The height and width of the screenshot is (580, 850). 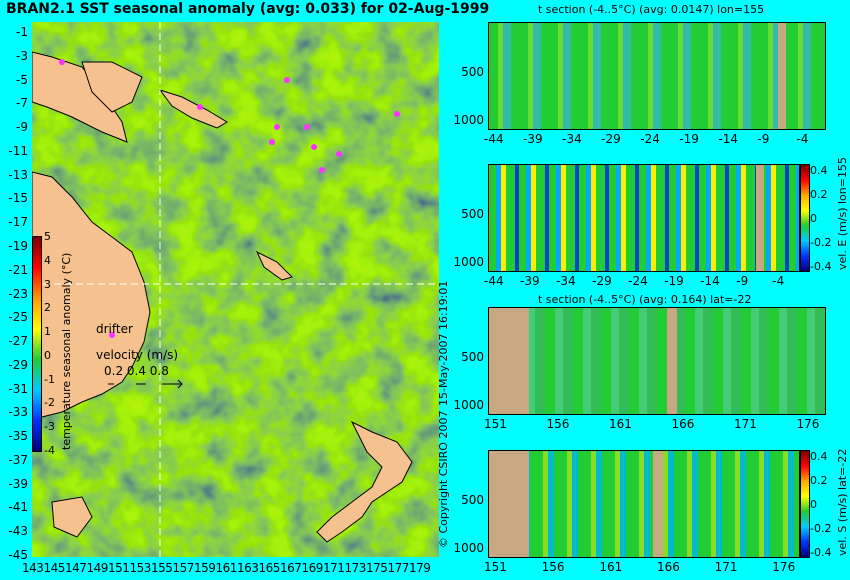 What do you see at coordinates (22, 32) in the screenshot?
I see `lat-tick-label: -1` at bounding box center [22, 32].